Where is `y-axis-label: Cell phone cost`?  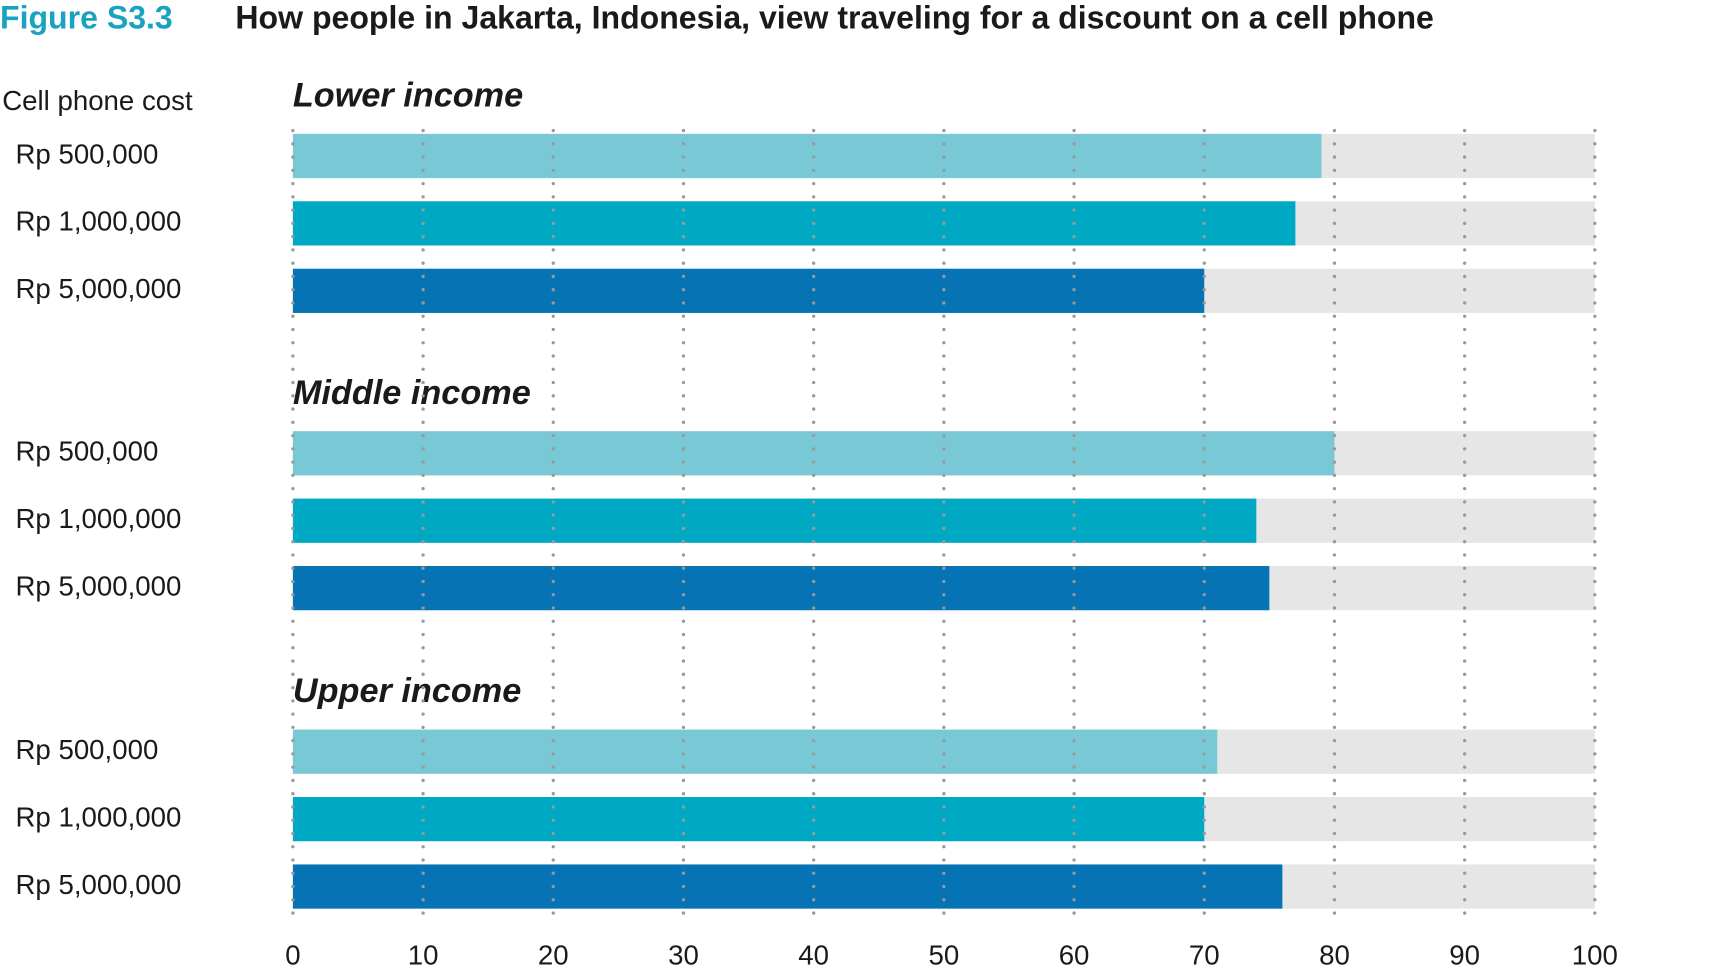 y-axis-label: Cell phone cost is located at coordinates (97, 100).